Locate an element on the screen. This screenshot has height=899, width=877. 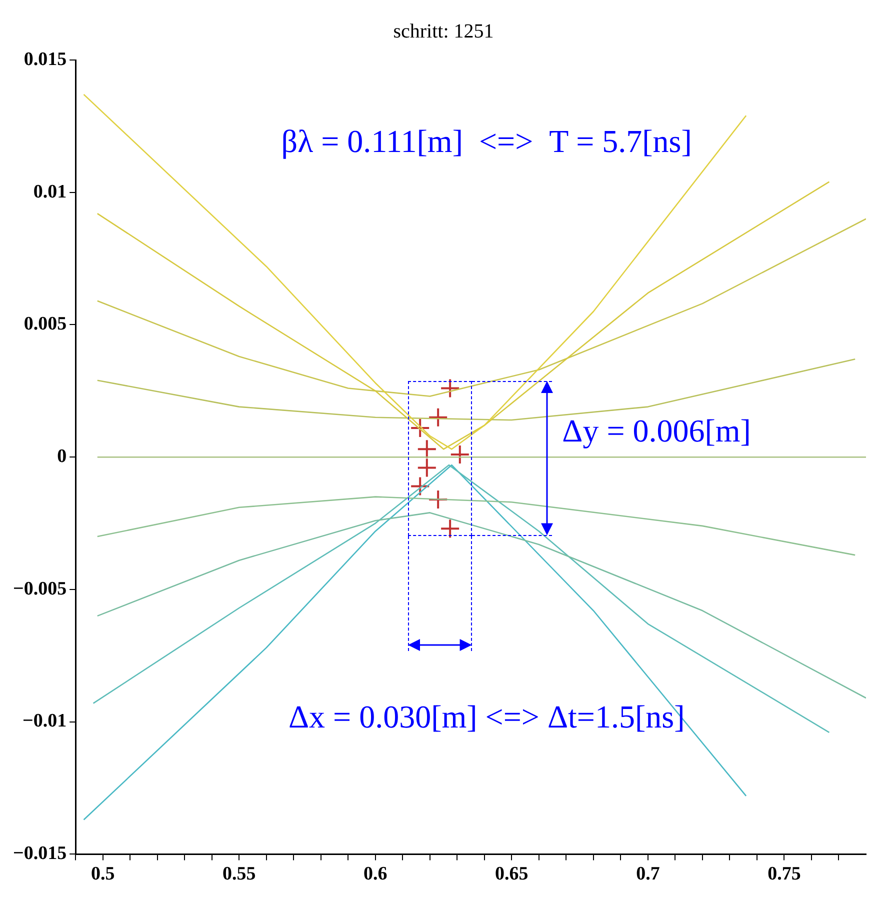
y-tick-label: 0.005 is located at coordinates (45, 324).